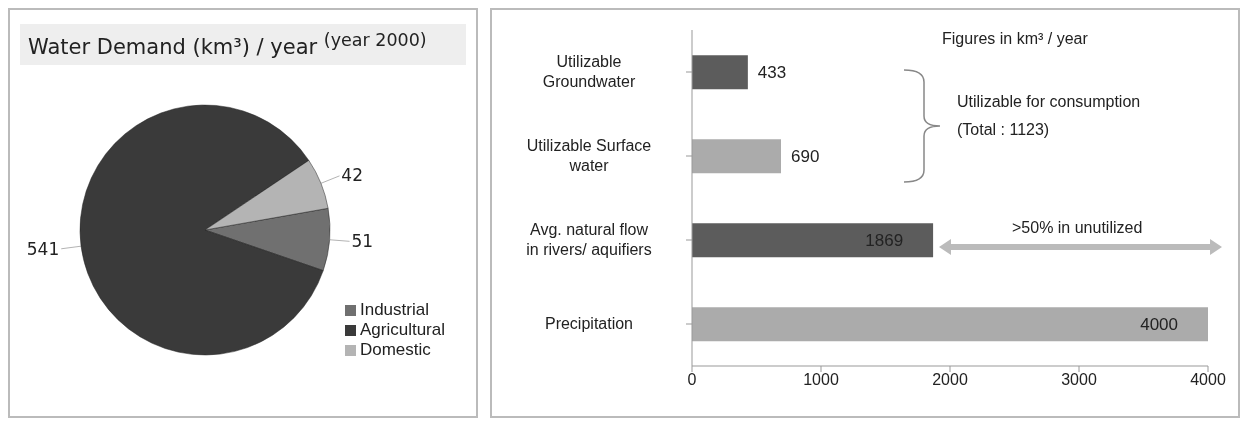  What do you see at coordinates (243, 44) in the screenshot?
I see `chart-title: Water Demand (km³) / year $^{(year 2000)}$` at bounding box center [243, 44].